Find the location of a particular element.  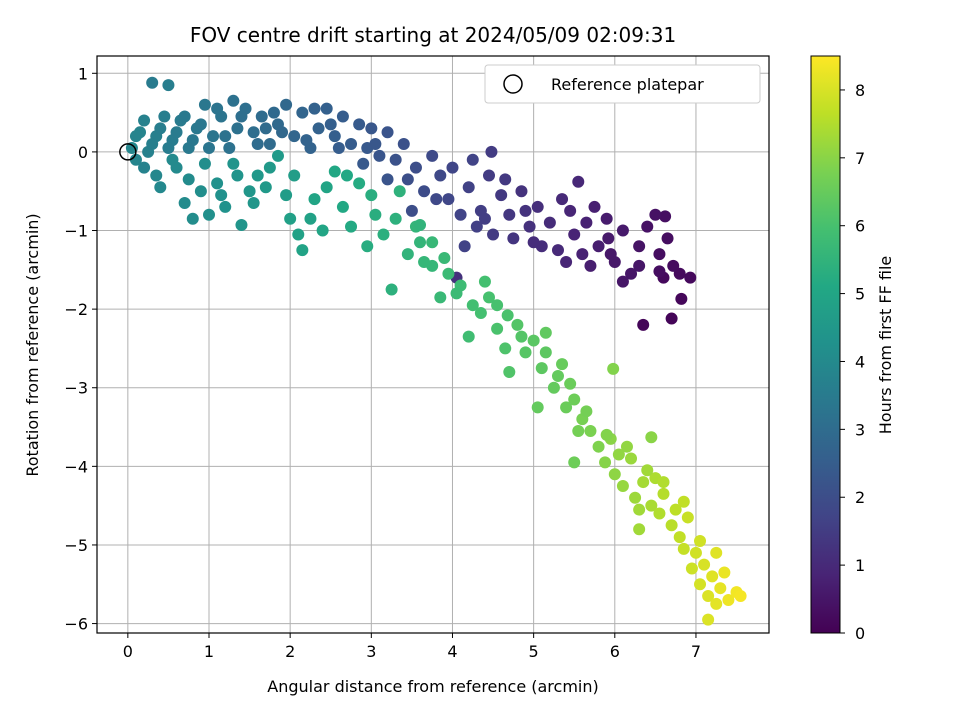

y-tick-label: −5 is located at coordinates (76, 545).